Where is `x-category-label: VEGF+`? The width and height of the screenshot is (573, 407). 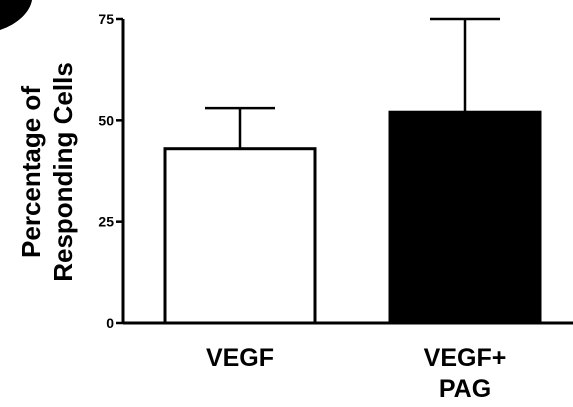
x-category-label: VEGF+ is located at coordinates (465, 358).